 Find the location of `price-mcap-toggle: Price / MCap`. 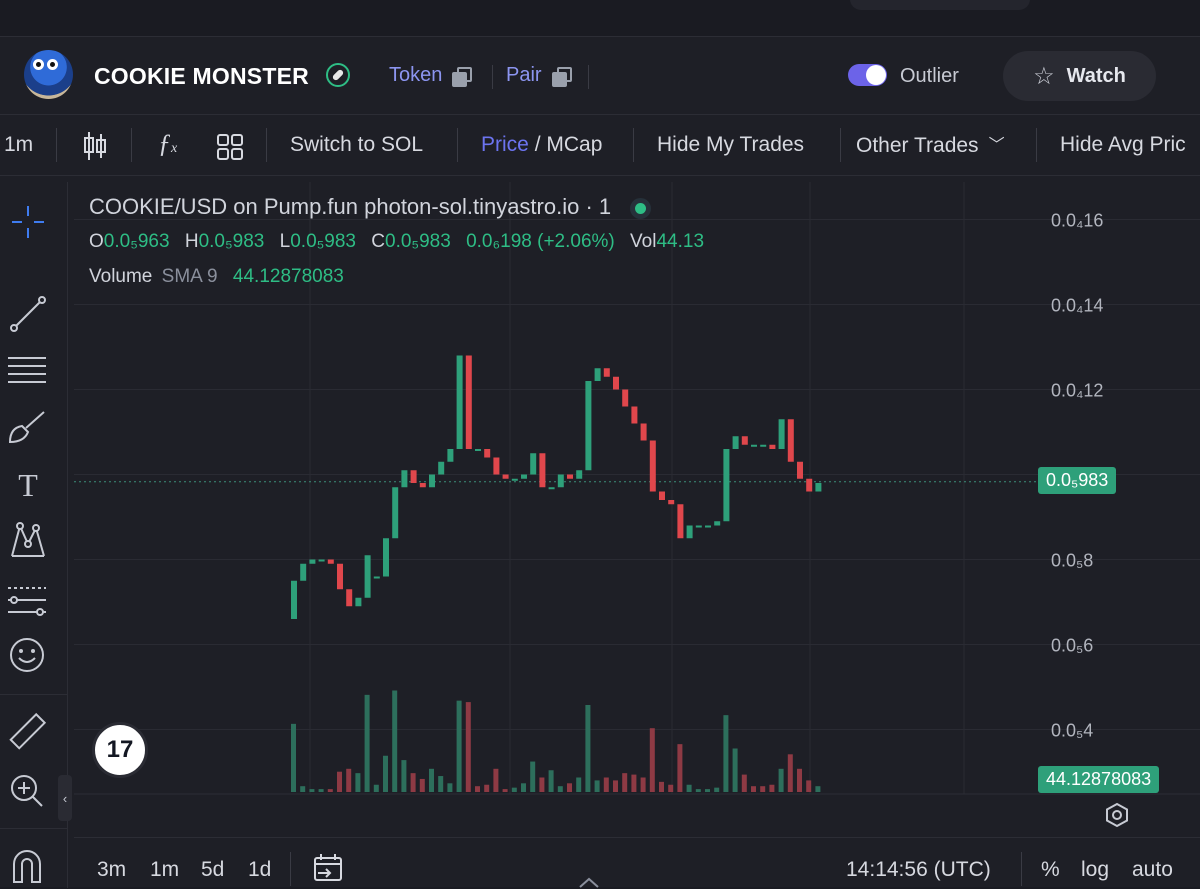

price-mcap-toggle: Price / MCap is located at coordinates (541, 145).